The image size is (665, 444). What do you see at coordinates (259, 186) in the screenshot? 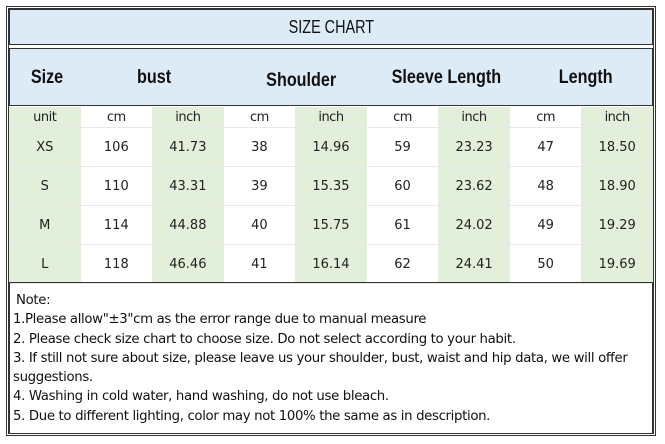
I see `table-cell: 39` at bounding box center [259, 186].